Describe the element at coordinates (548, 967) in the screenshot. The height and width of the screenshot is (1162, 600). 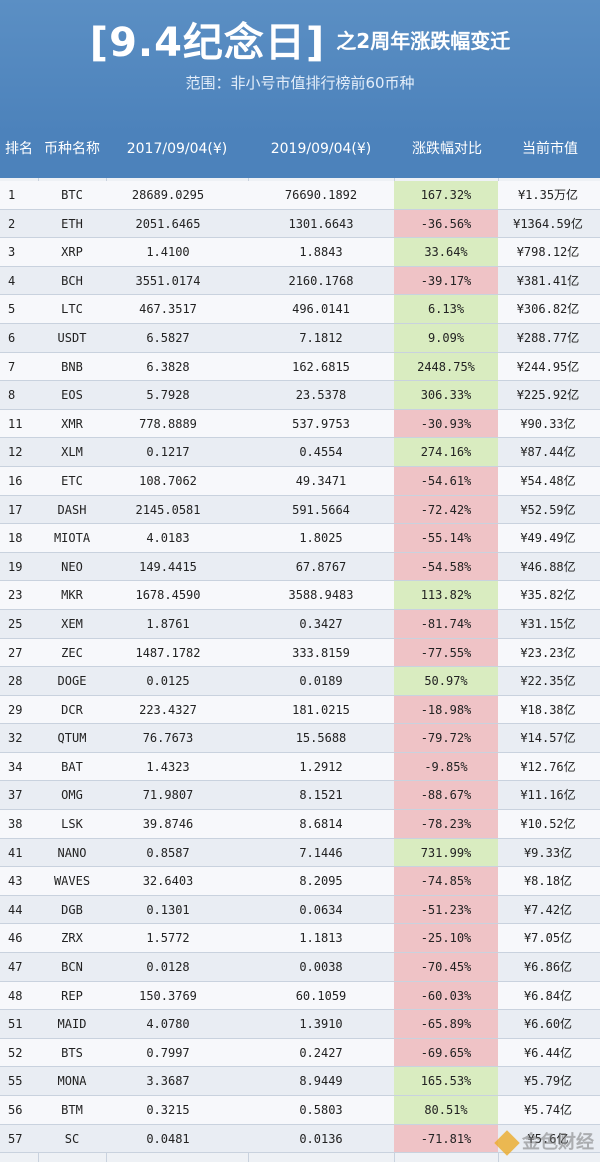
I see `market-cap-cell: ¥6.86亿` at that location.